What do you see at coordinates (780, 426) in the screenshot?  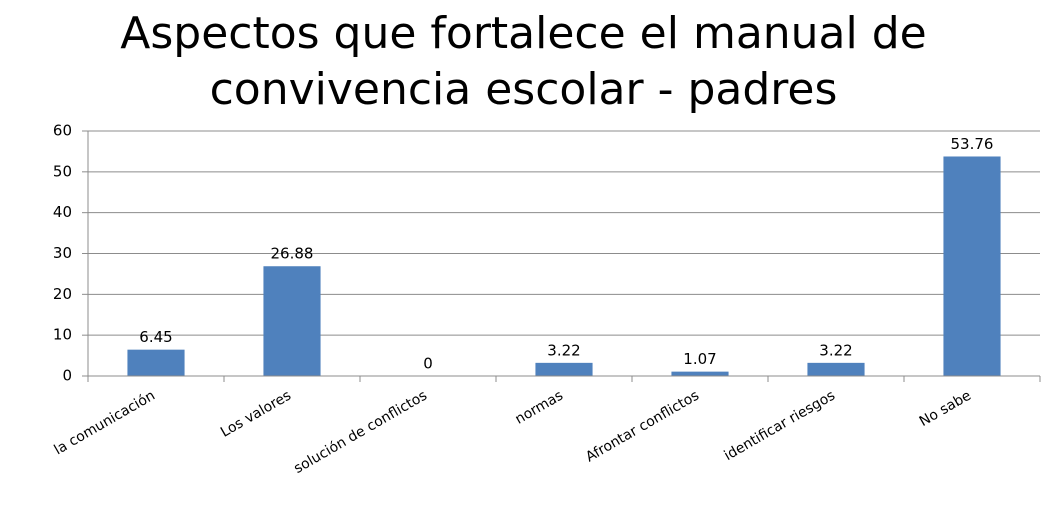 I see `x-tick-label: identificar riesgos` at bounding box center [780, 426].